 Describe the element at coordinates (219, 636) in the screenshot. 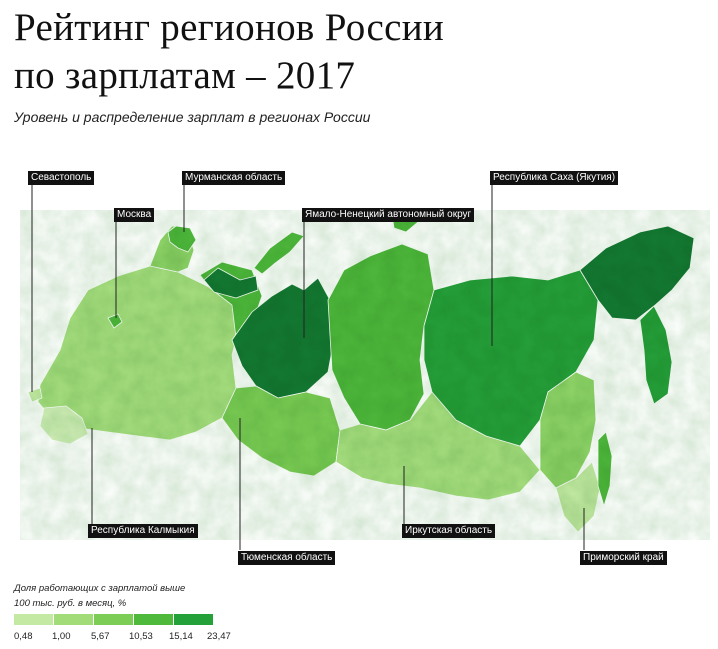

I see `legend-tick: 23,47` at that location.